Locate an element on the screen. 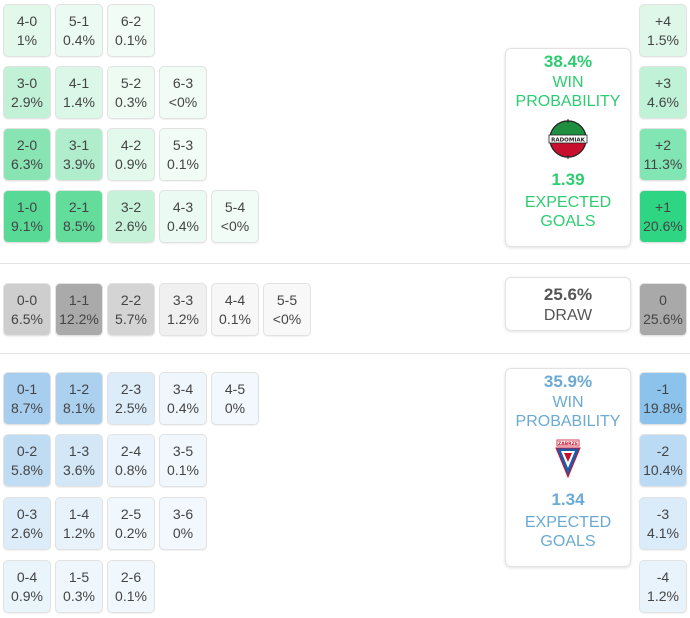 Image resolution: width=690 pixels, height=618 pixels. away-expected-goals-value: 1.34 is located at coordinates (568, 499).